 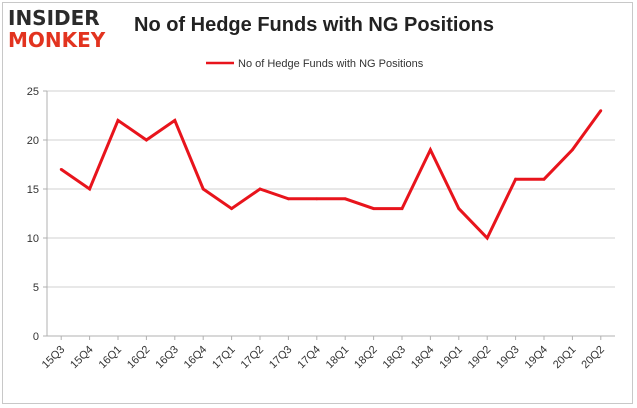 I want to click on x-tick-label: 15Q4, so click(x=82, y=358).